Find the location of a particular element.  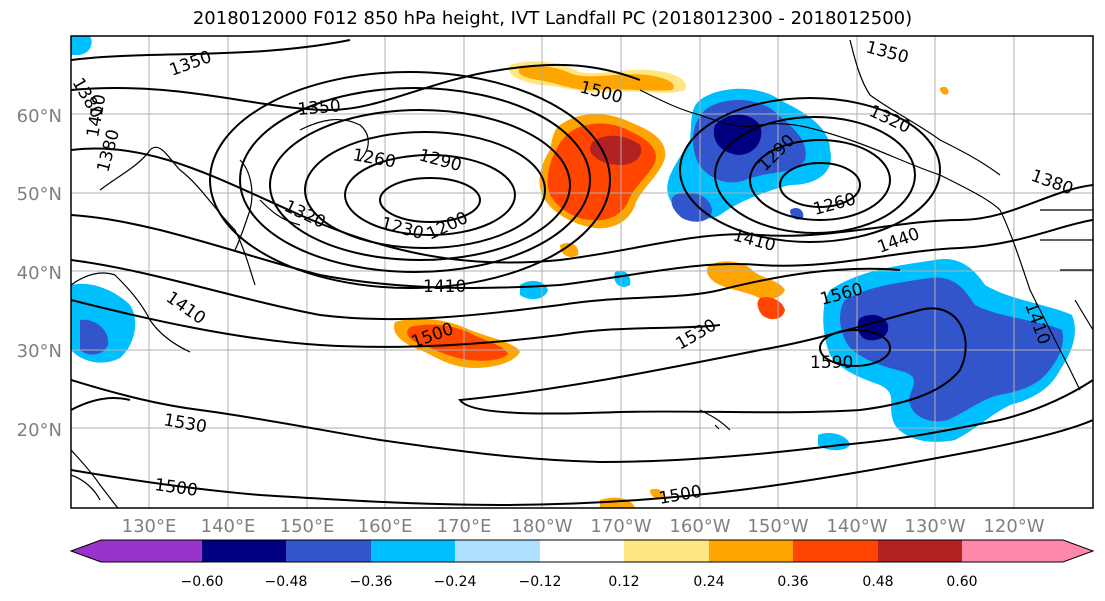

colorbar is located at coordinates (582, 551).